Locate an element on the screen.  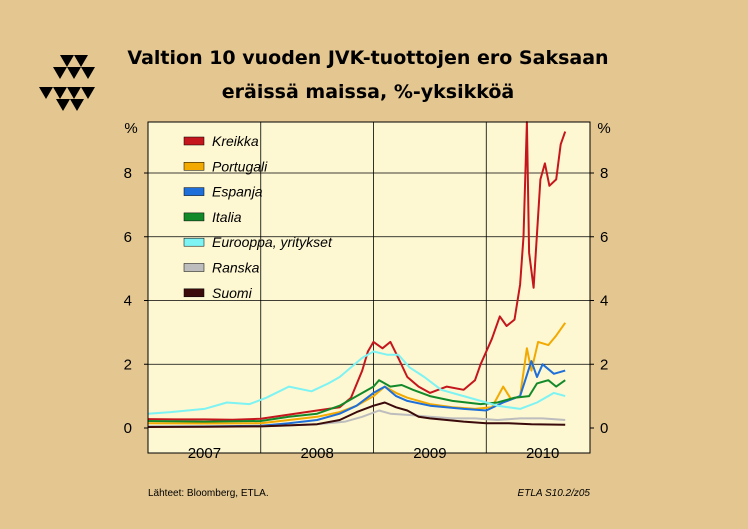
y-tick-label-right: 6 is located at coordinates (604, 237).